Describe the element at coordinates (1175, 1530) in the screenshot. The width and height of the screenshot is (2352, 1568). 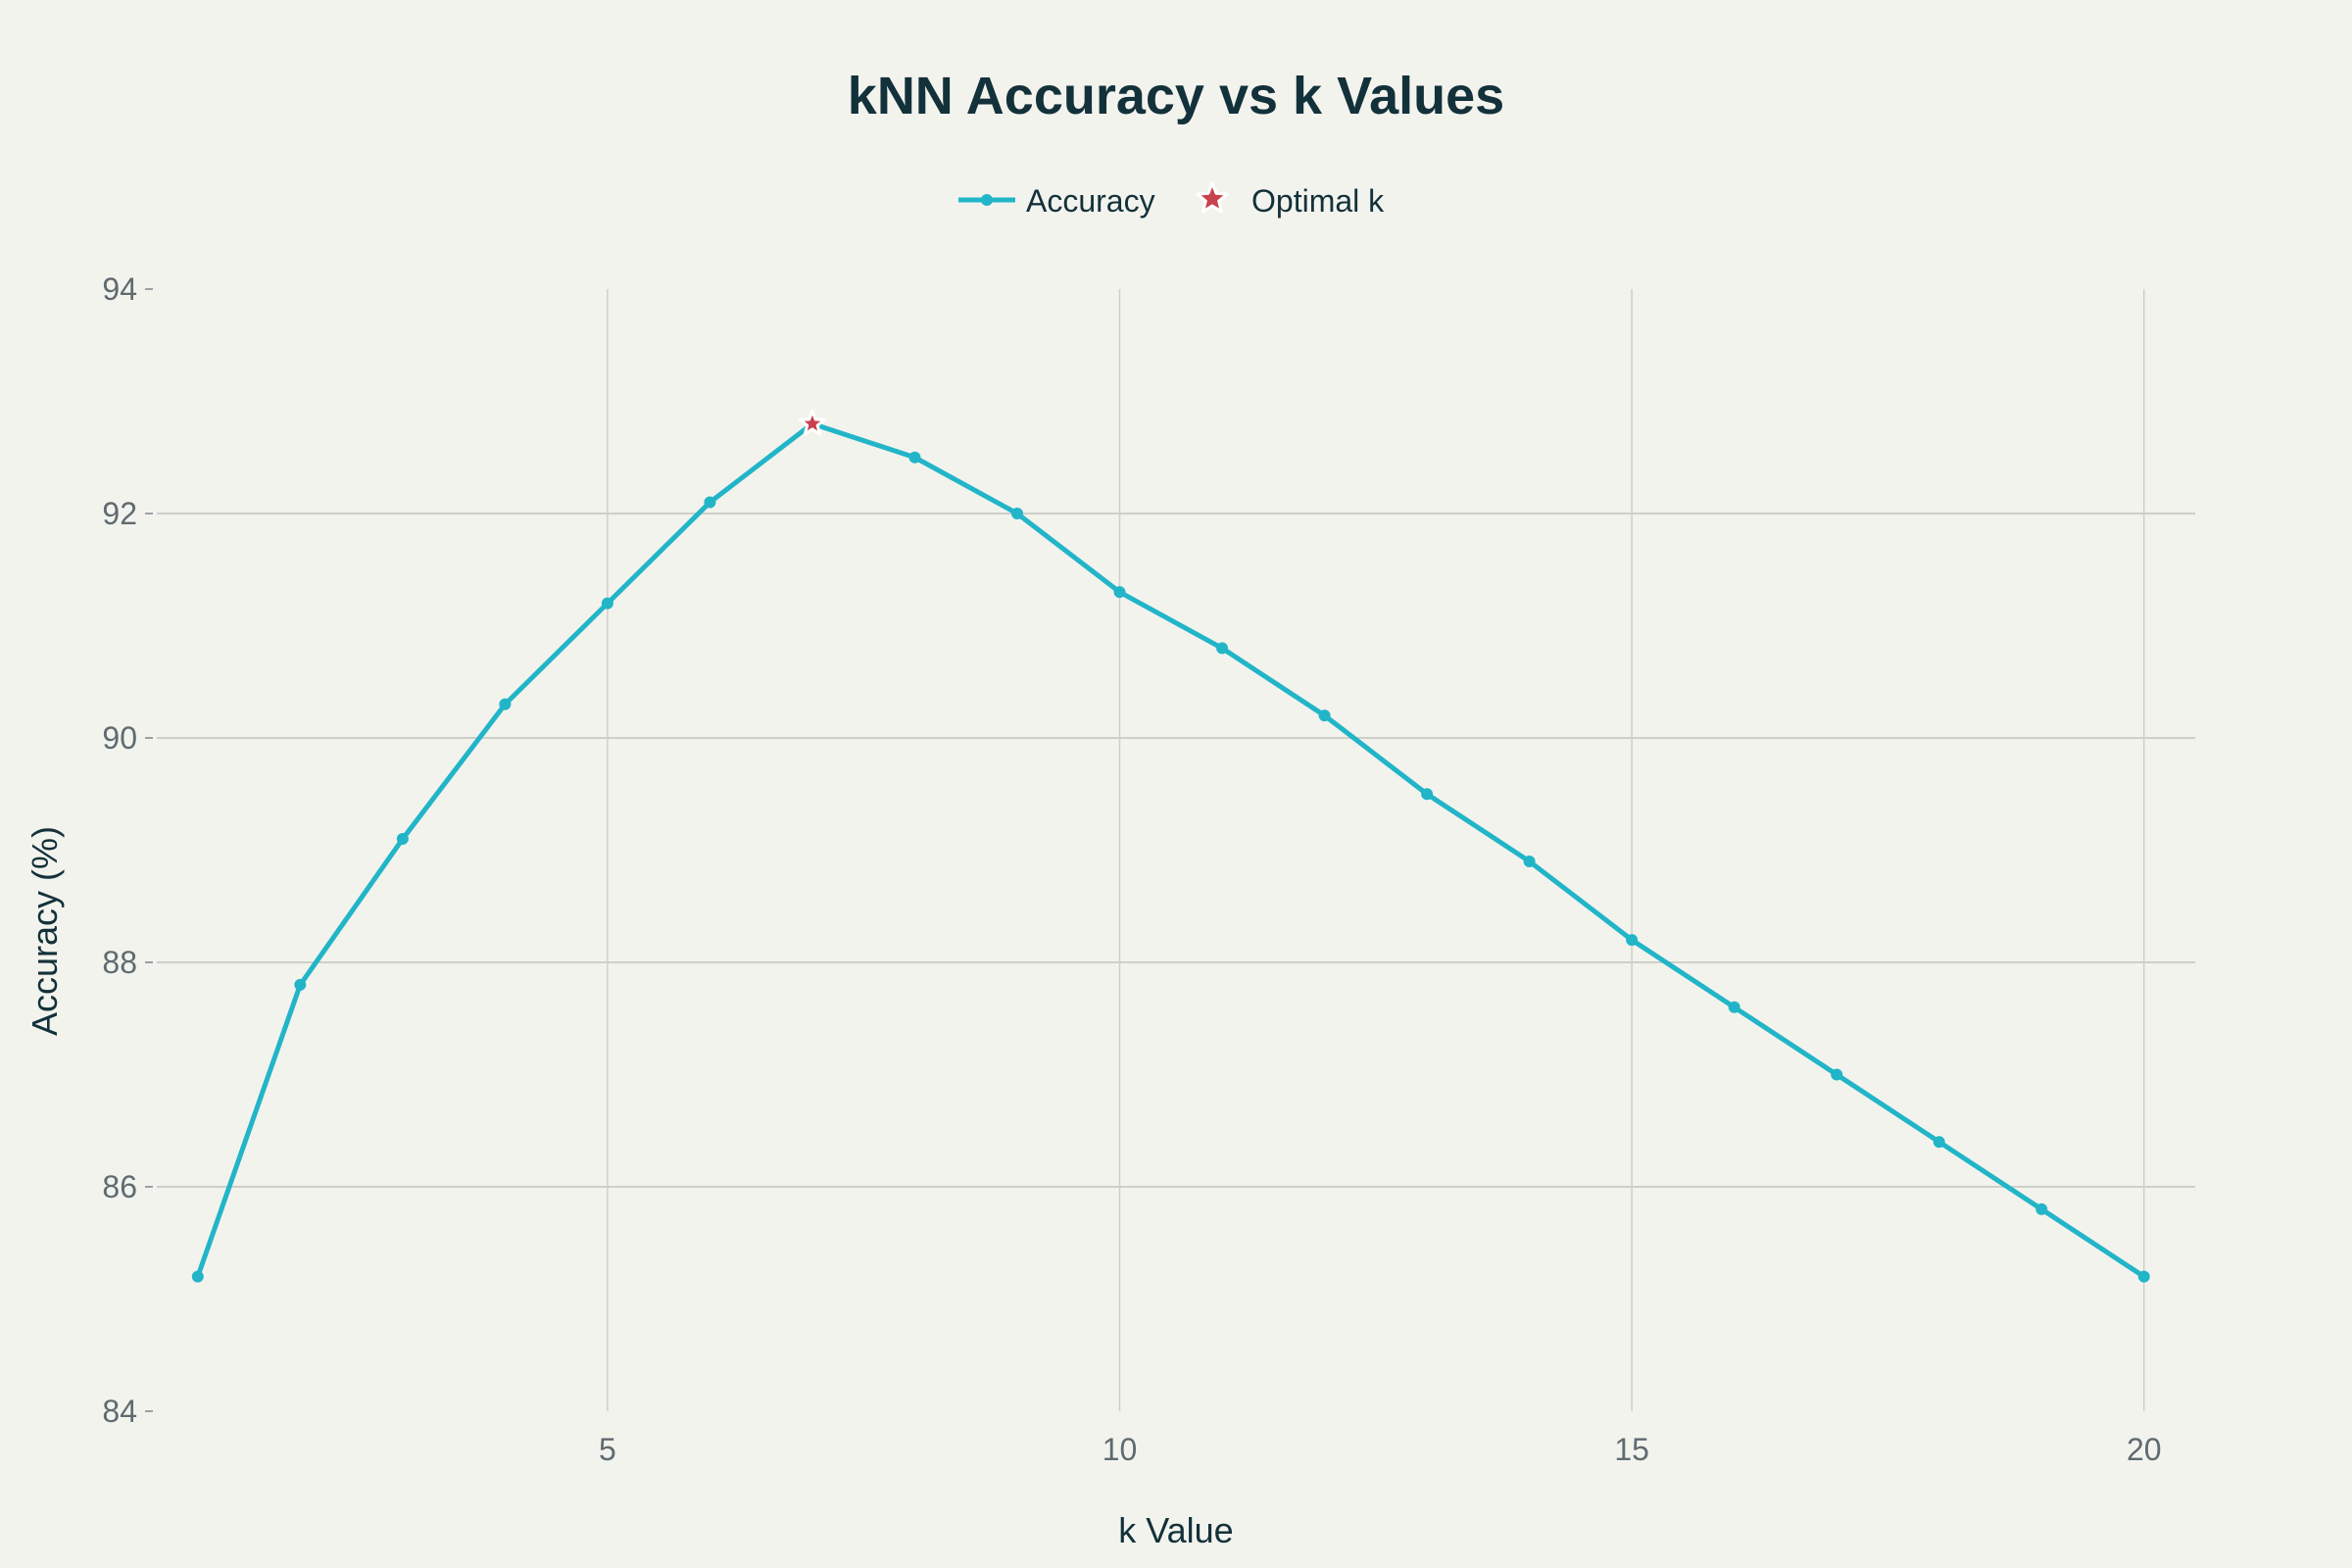
I see `x-axis-label: k Value` at that location.